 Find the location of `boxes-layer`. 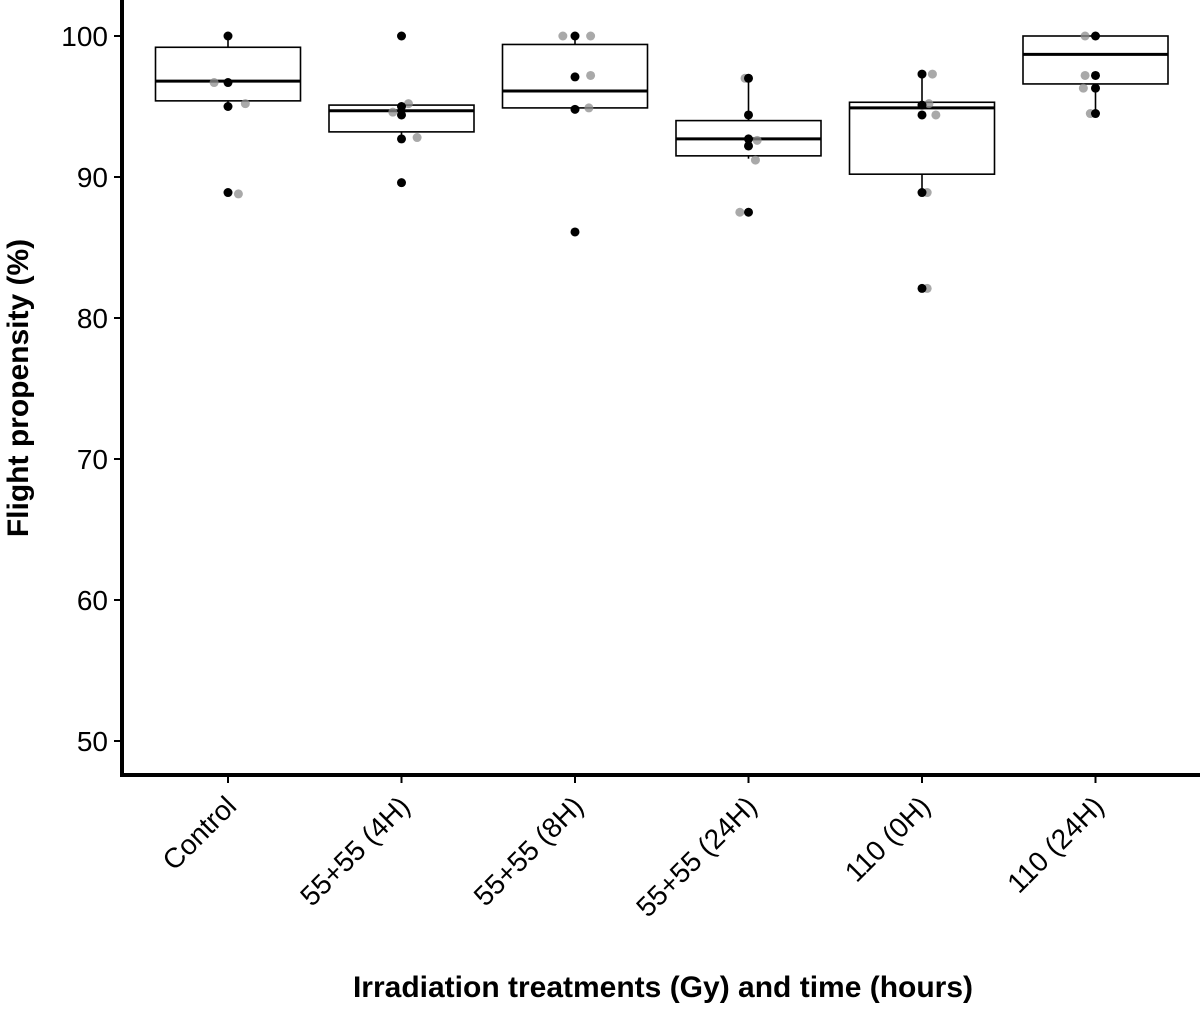

boxes-layer is located at coordinates (661, 113).